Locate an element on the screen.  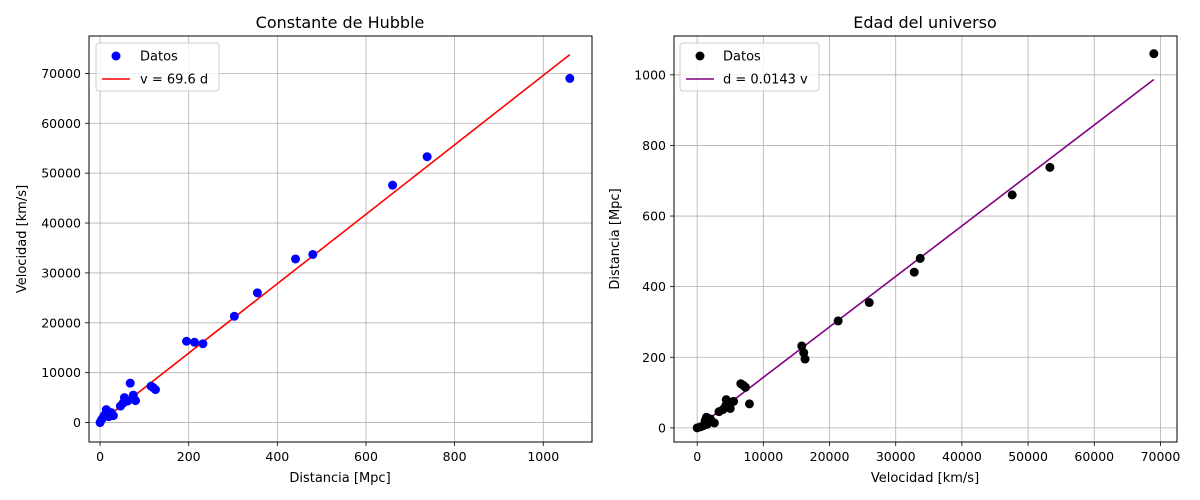
x-tick-label: 70000 is located at coordinates (1161, 456).